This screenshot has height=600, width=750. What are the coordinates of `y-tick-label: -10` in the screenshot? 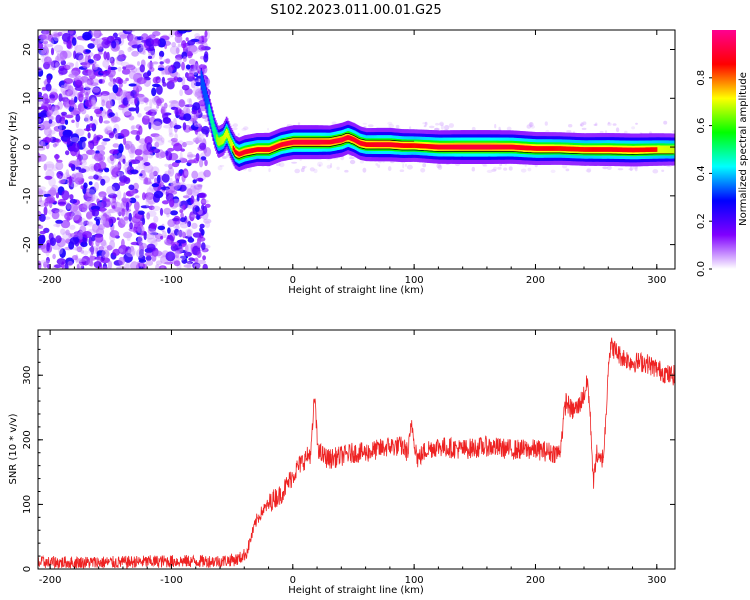 It's located at (27, 196).